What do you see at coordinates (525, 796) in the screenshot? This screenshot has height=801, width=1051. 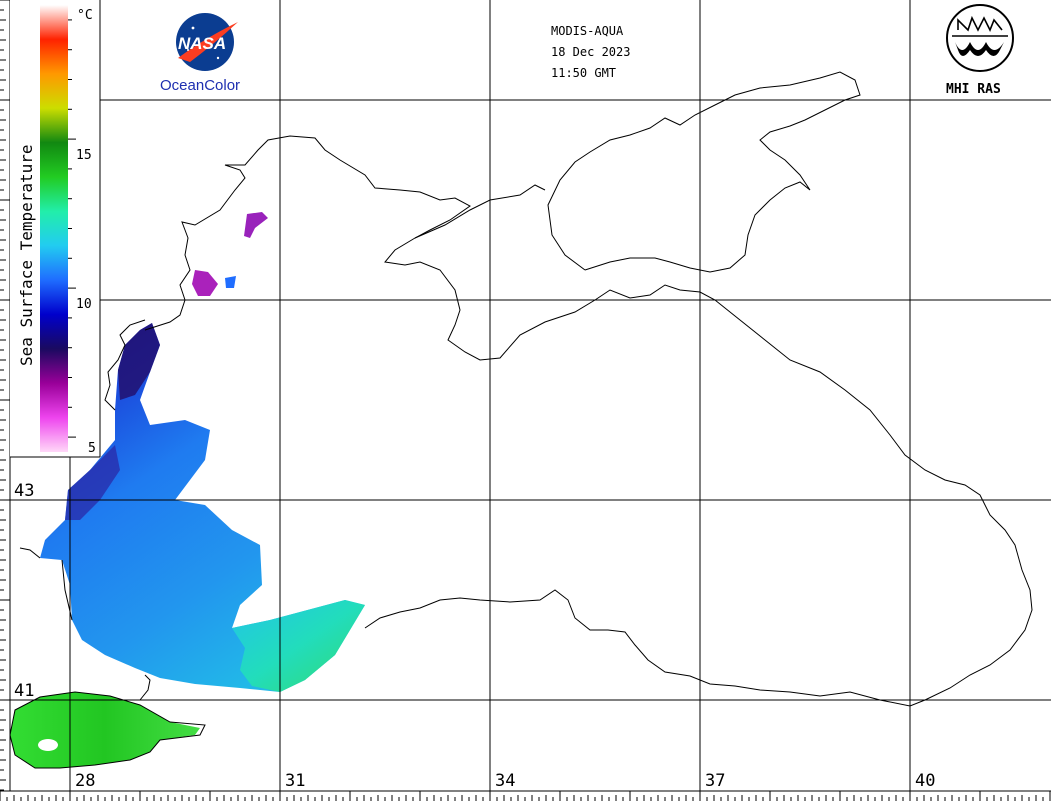 I see `bottom-scale-ticks` at bounding box center [525, 796].